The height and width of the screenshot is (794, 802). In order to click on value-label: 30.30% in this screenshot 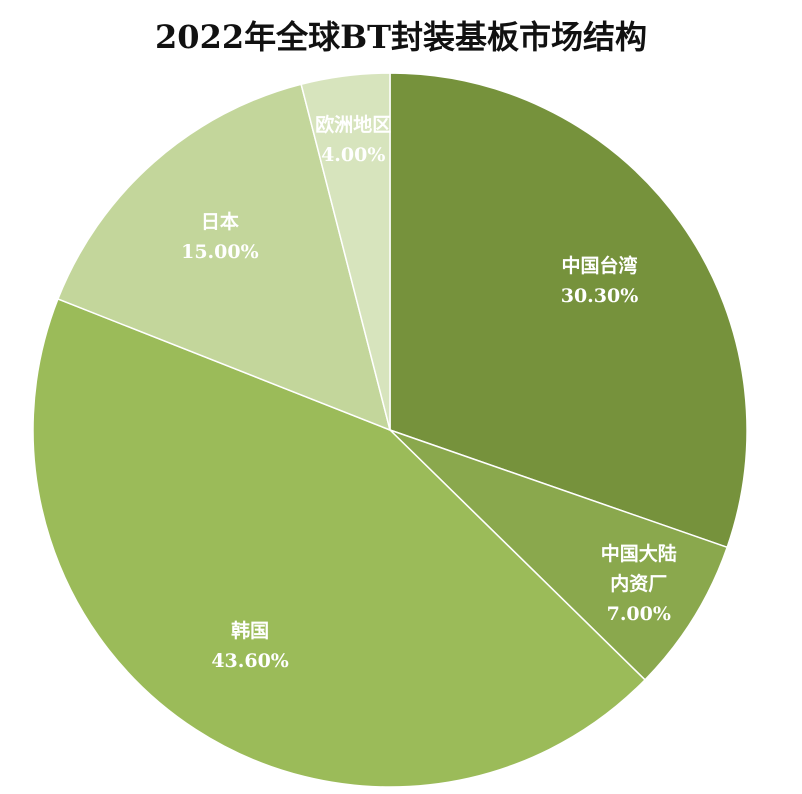, I will do `click(599, 296)`.